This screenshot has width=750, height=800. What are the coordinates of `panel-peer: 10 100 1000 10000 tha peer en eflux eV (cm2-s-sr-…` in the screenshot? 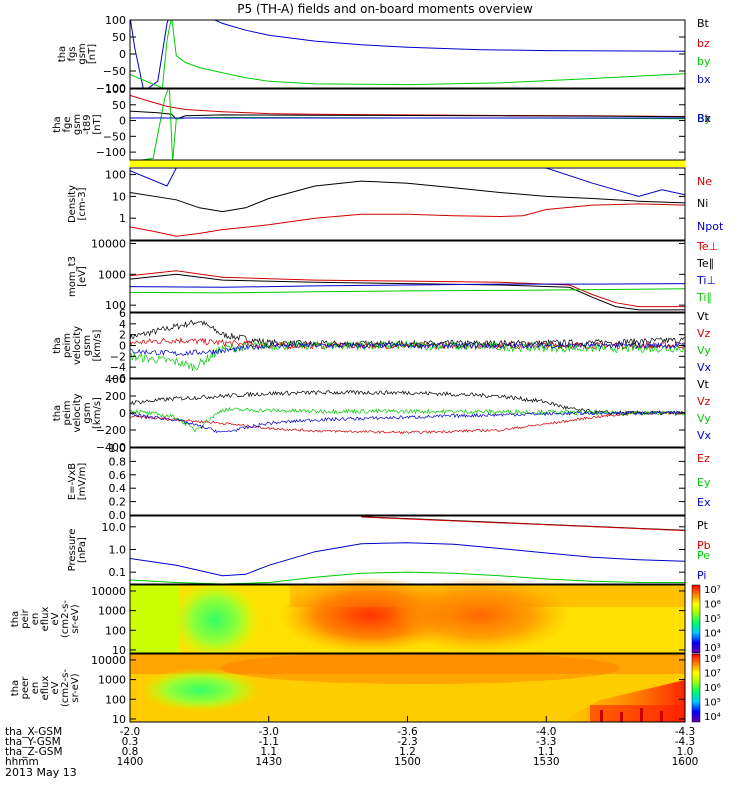 It's located at (348, 689).